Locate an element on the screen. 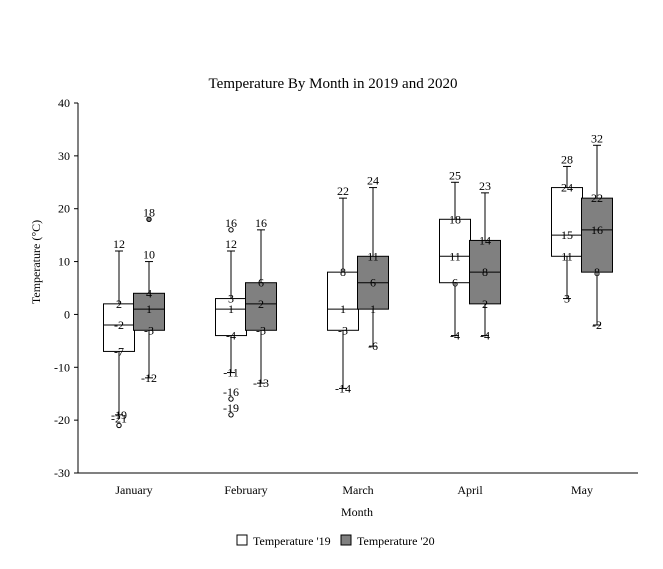  box-2019-april: 25 18 11 6 -4 is located at coordinates (455, 255).